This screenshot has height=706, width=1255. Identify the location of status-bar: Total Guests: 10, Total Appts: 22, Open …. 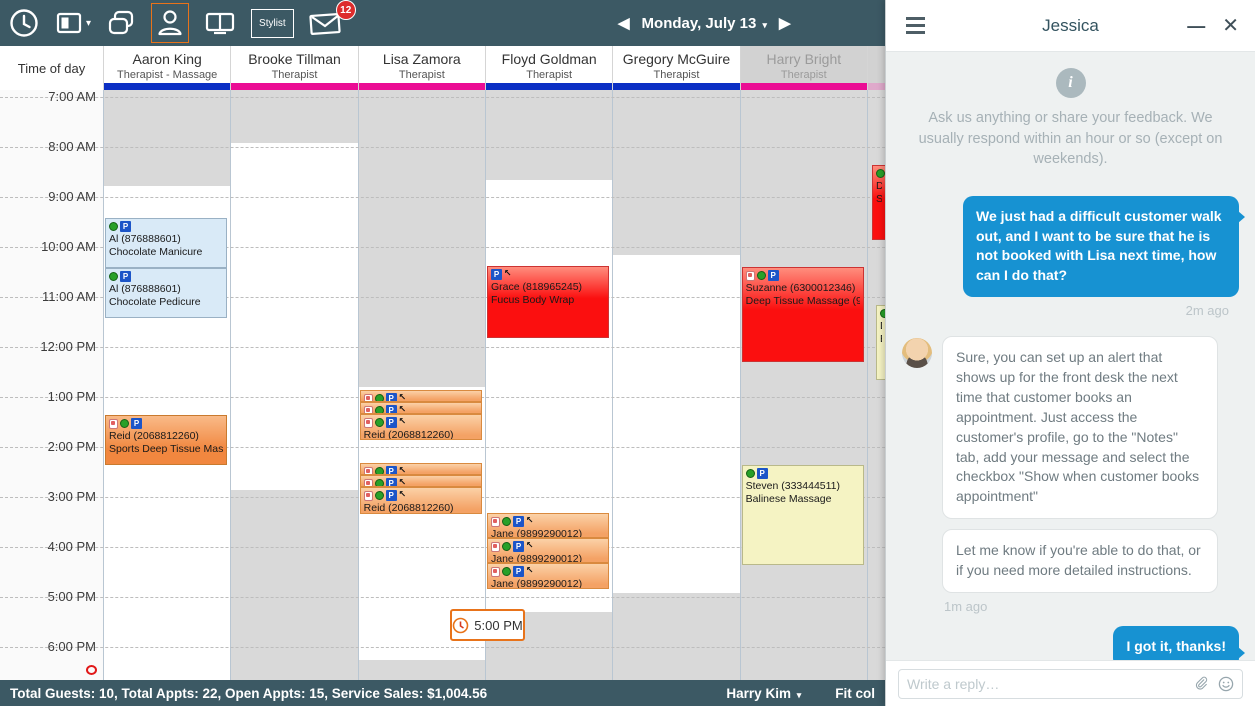
(442, 693).